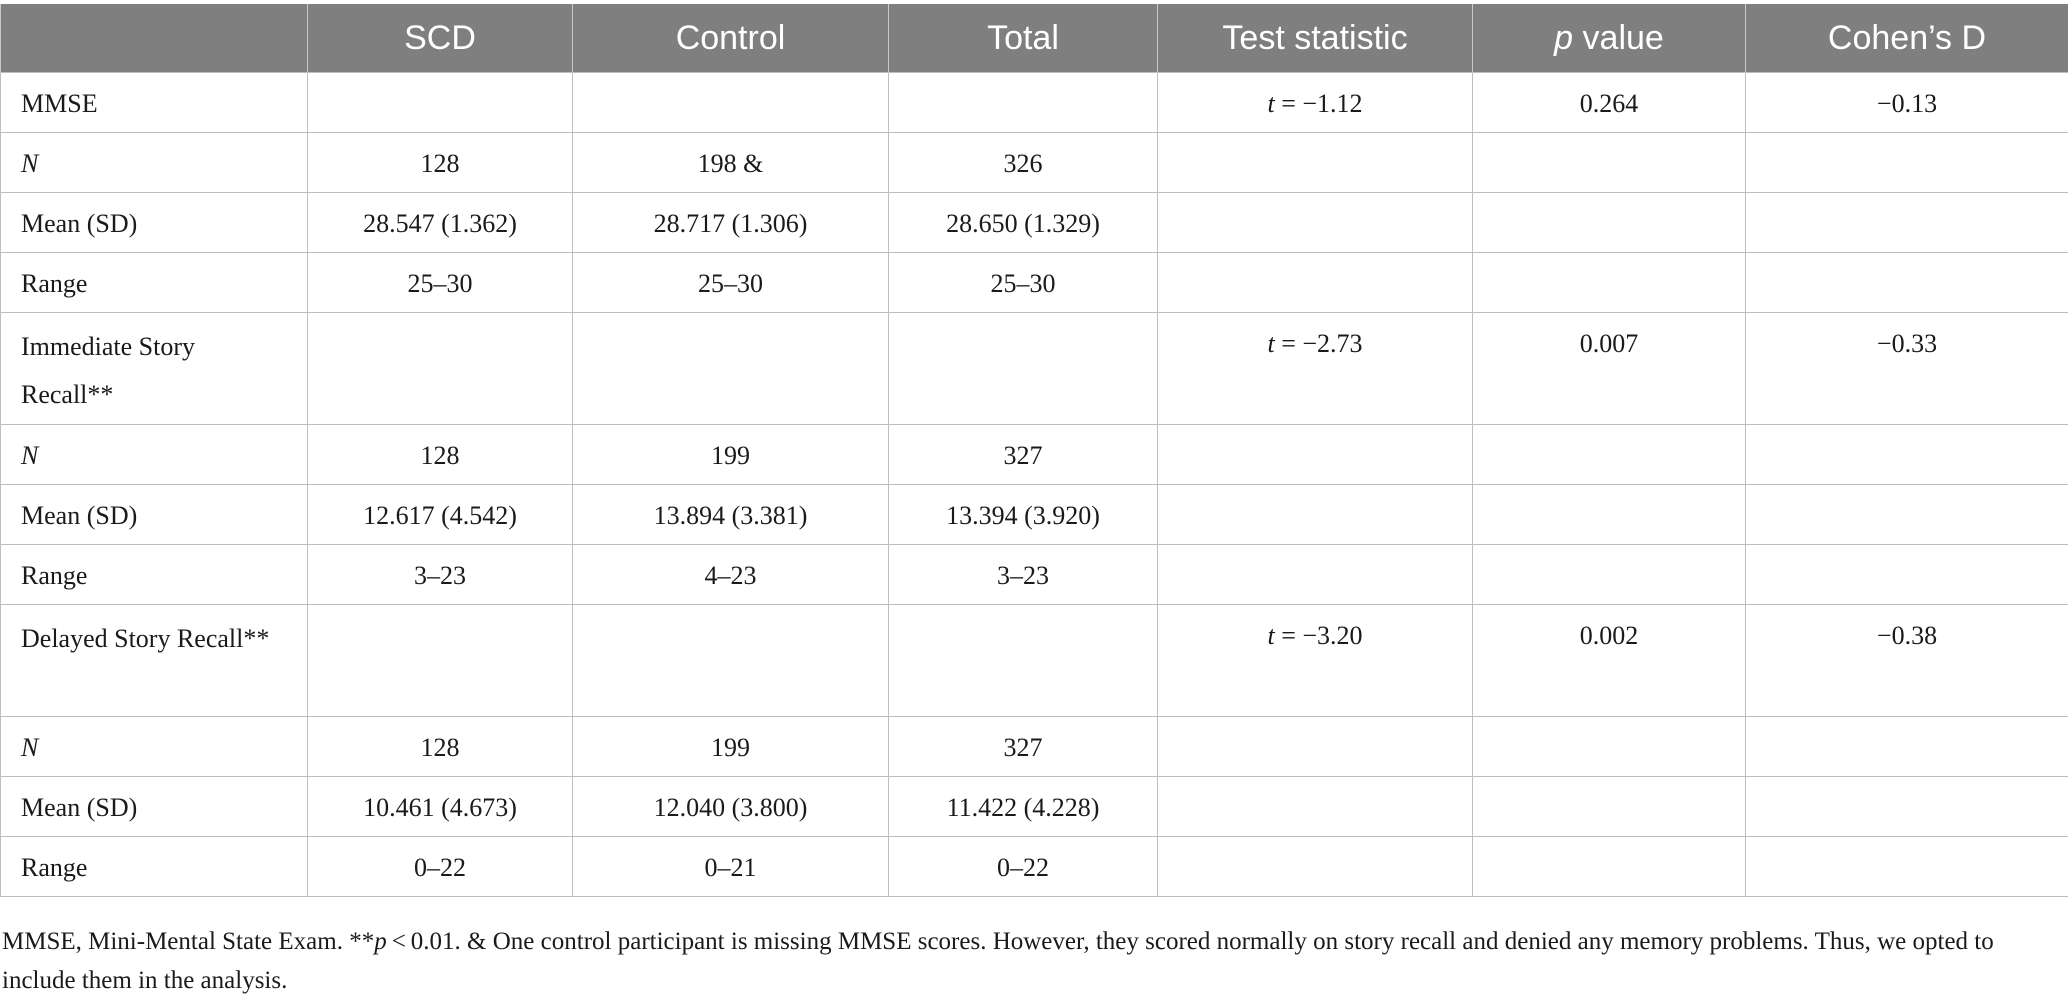  What do you see at coordinates (1906, 660) in the screenshot?
I see `cell-cohens-d: −0.38` at bounding box center [1906, 660].